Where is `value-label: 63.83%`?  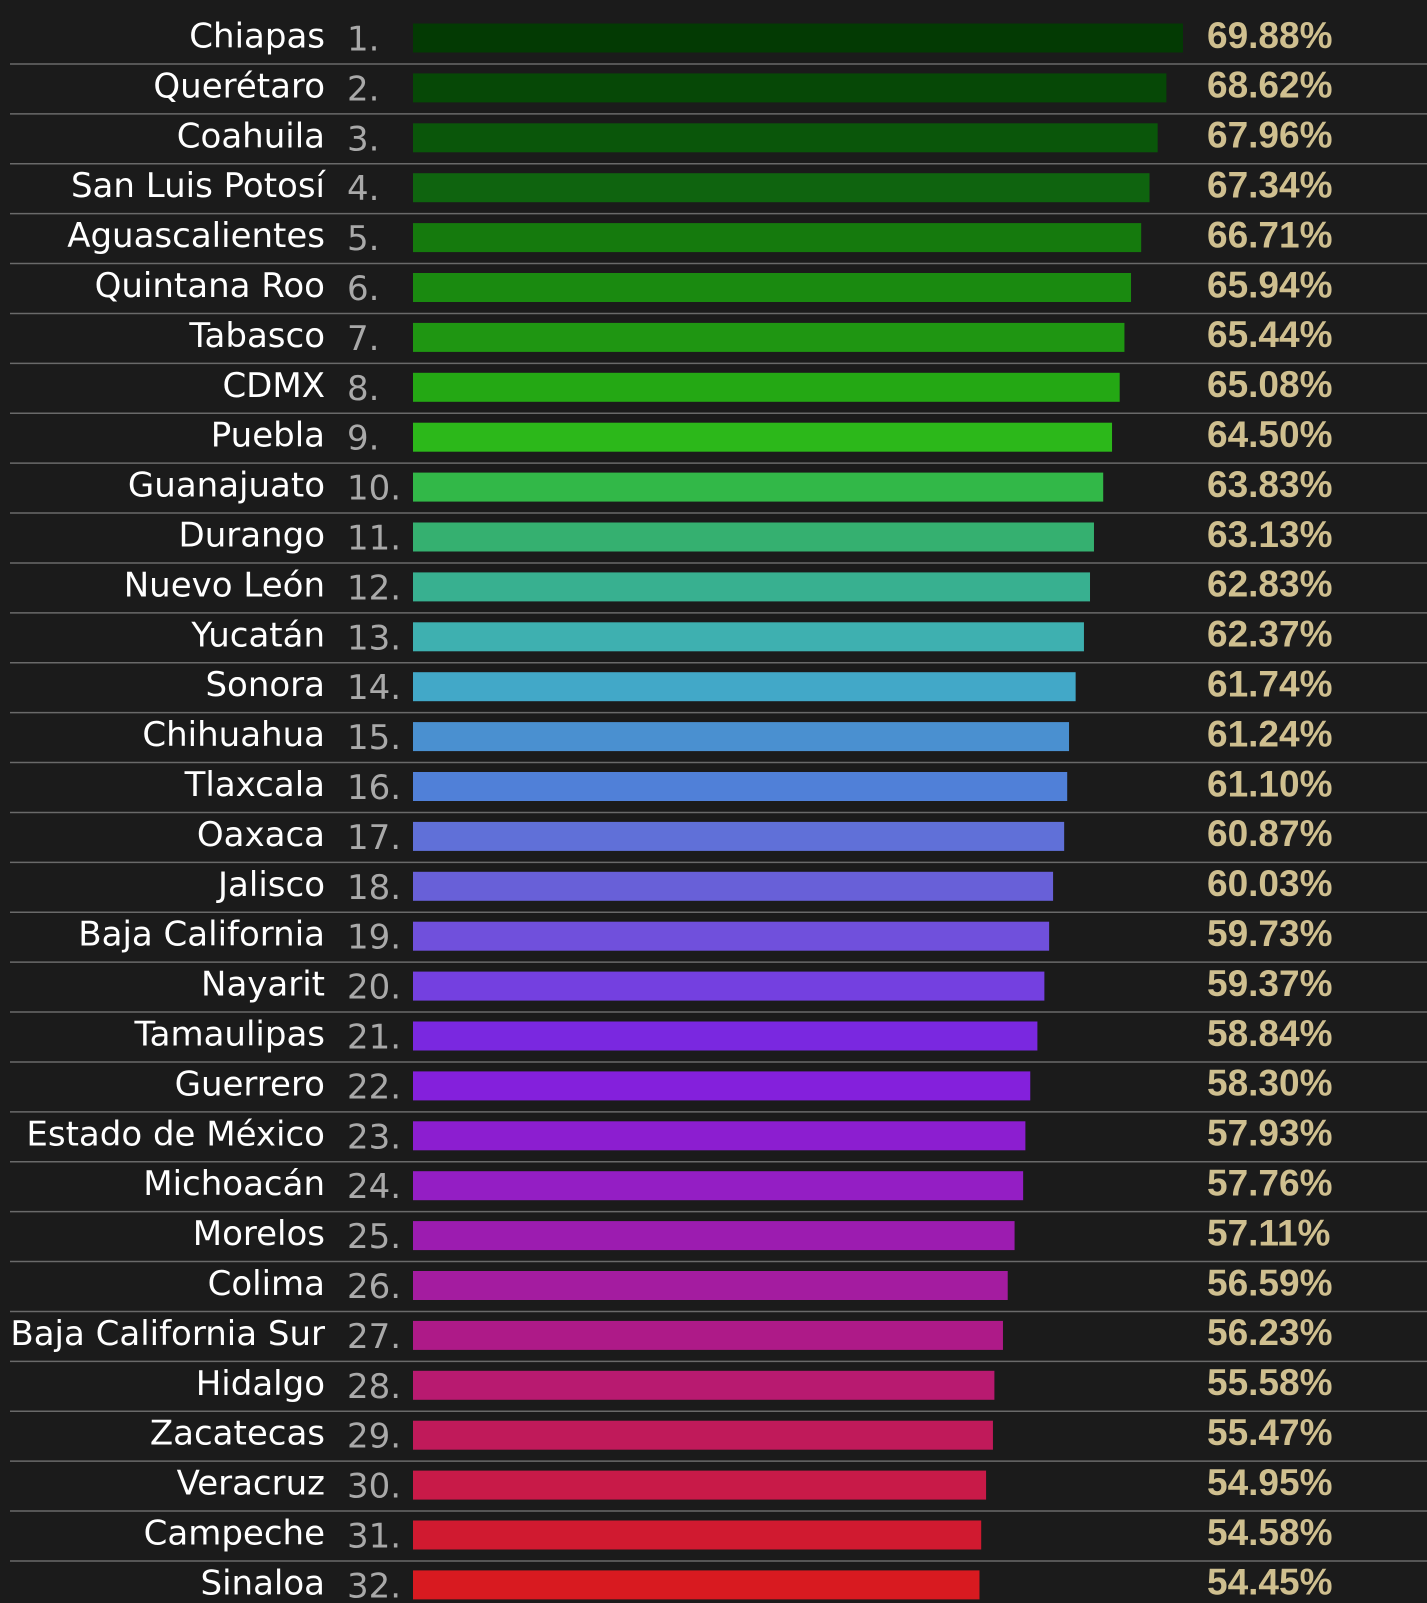 value-label: 63.83% is located at coordinates (1270, 484).